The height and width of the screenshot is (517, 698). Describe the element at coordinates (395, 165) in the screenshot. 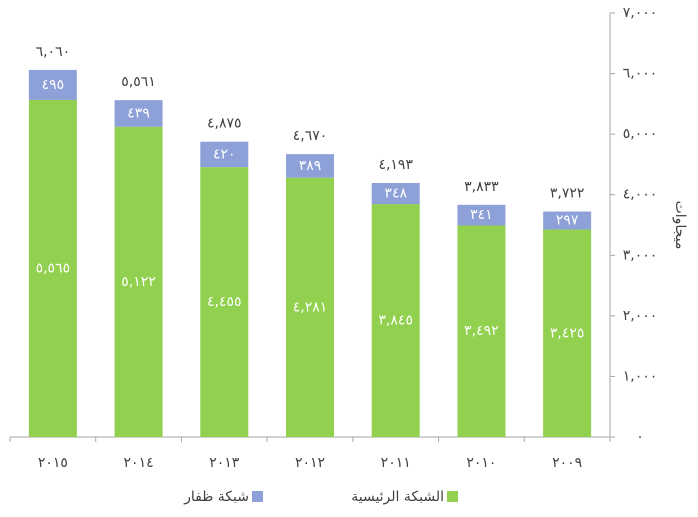

I see `total-label: ٤,١٩٣` at that location.